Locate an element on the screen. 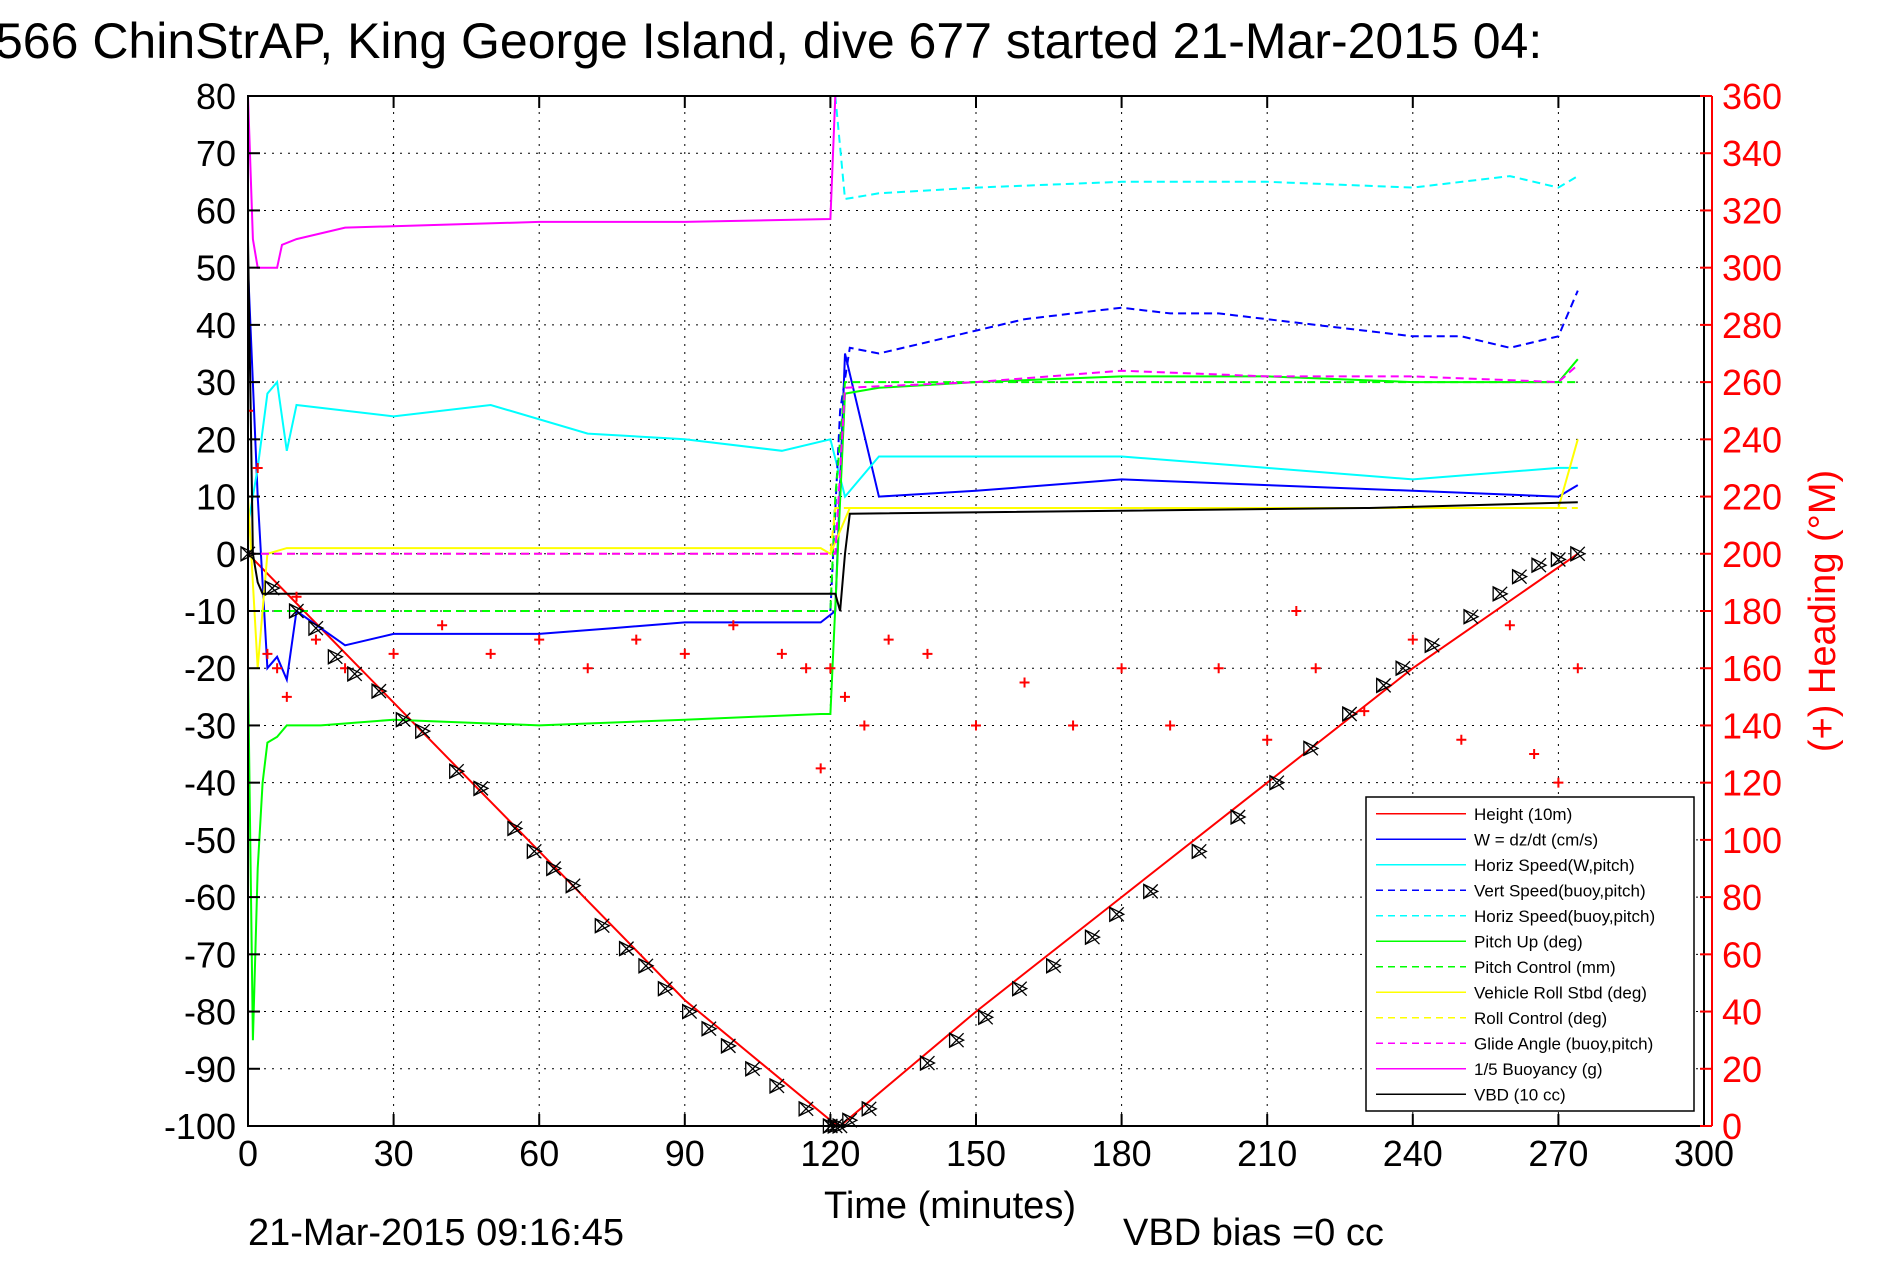 The height and width of the screenshot is (1262, 1891). y-tick-label-left: 20 is located at coordinates (216, 439).